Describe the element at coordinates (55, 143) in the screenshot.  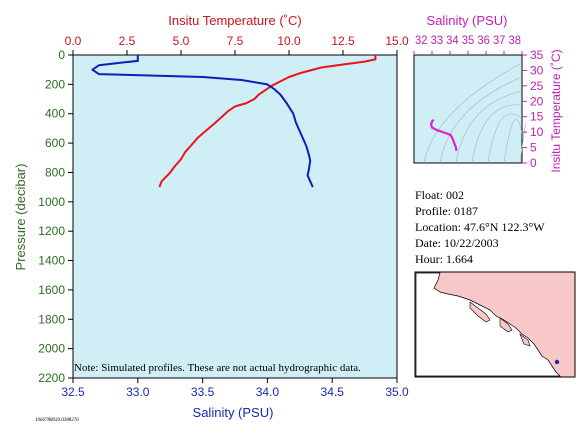
I see `pressure-tick-label: 600` at that location.